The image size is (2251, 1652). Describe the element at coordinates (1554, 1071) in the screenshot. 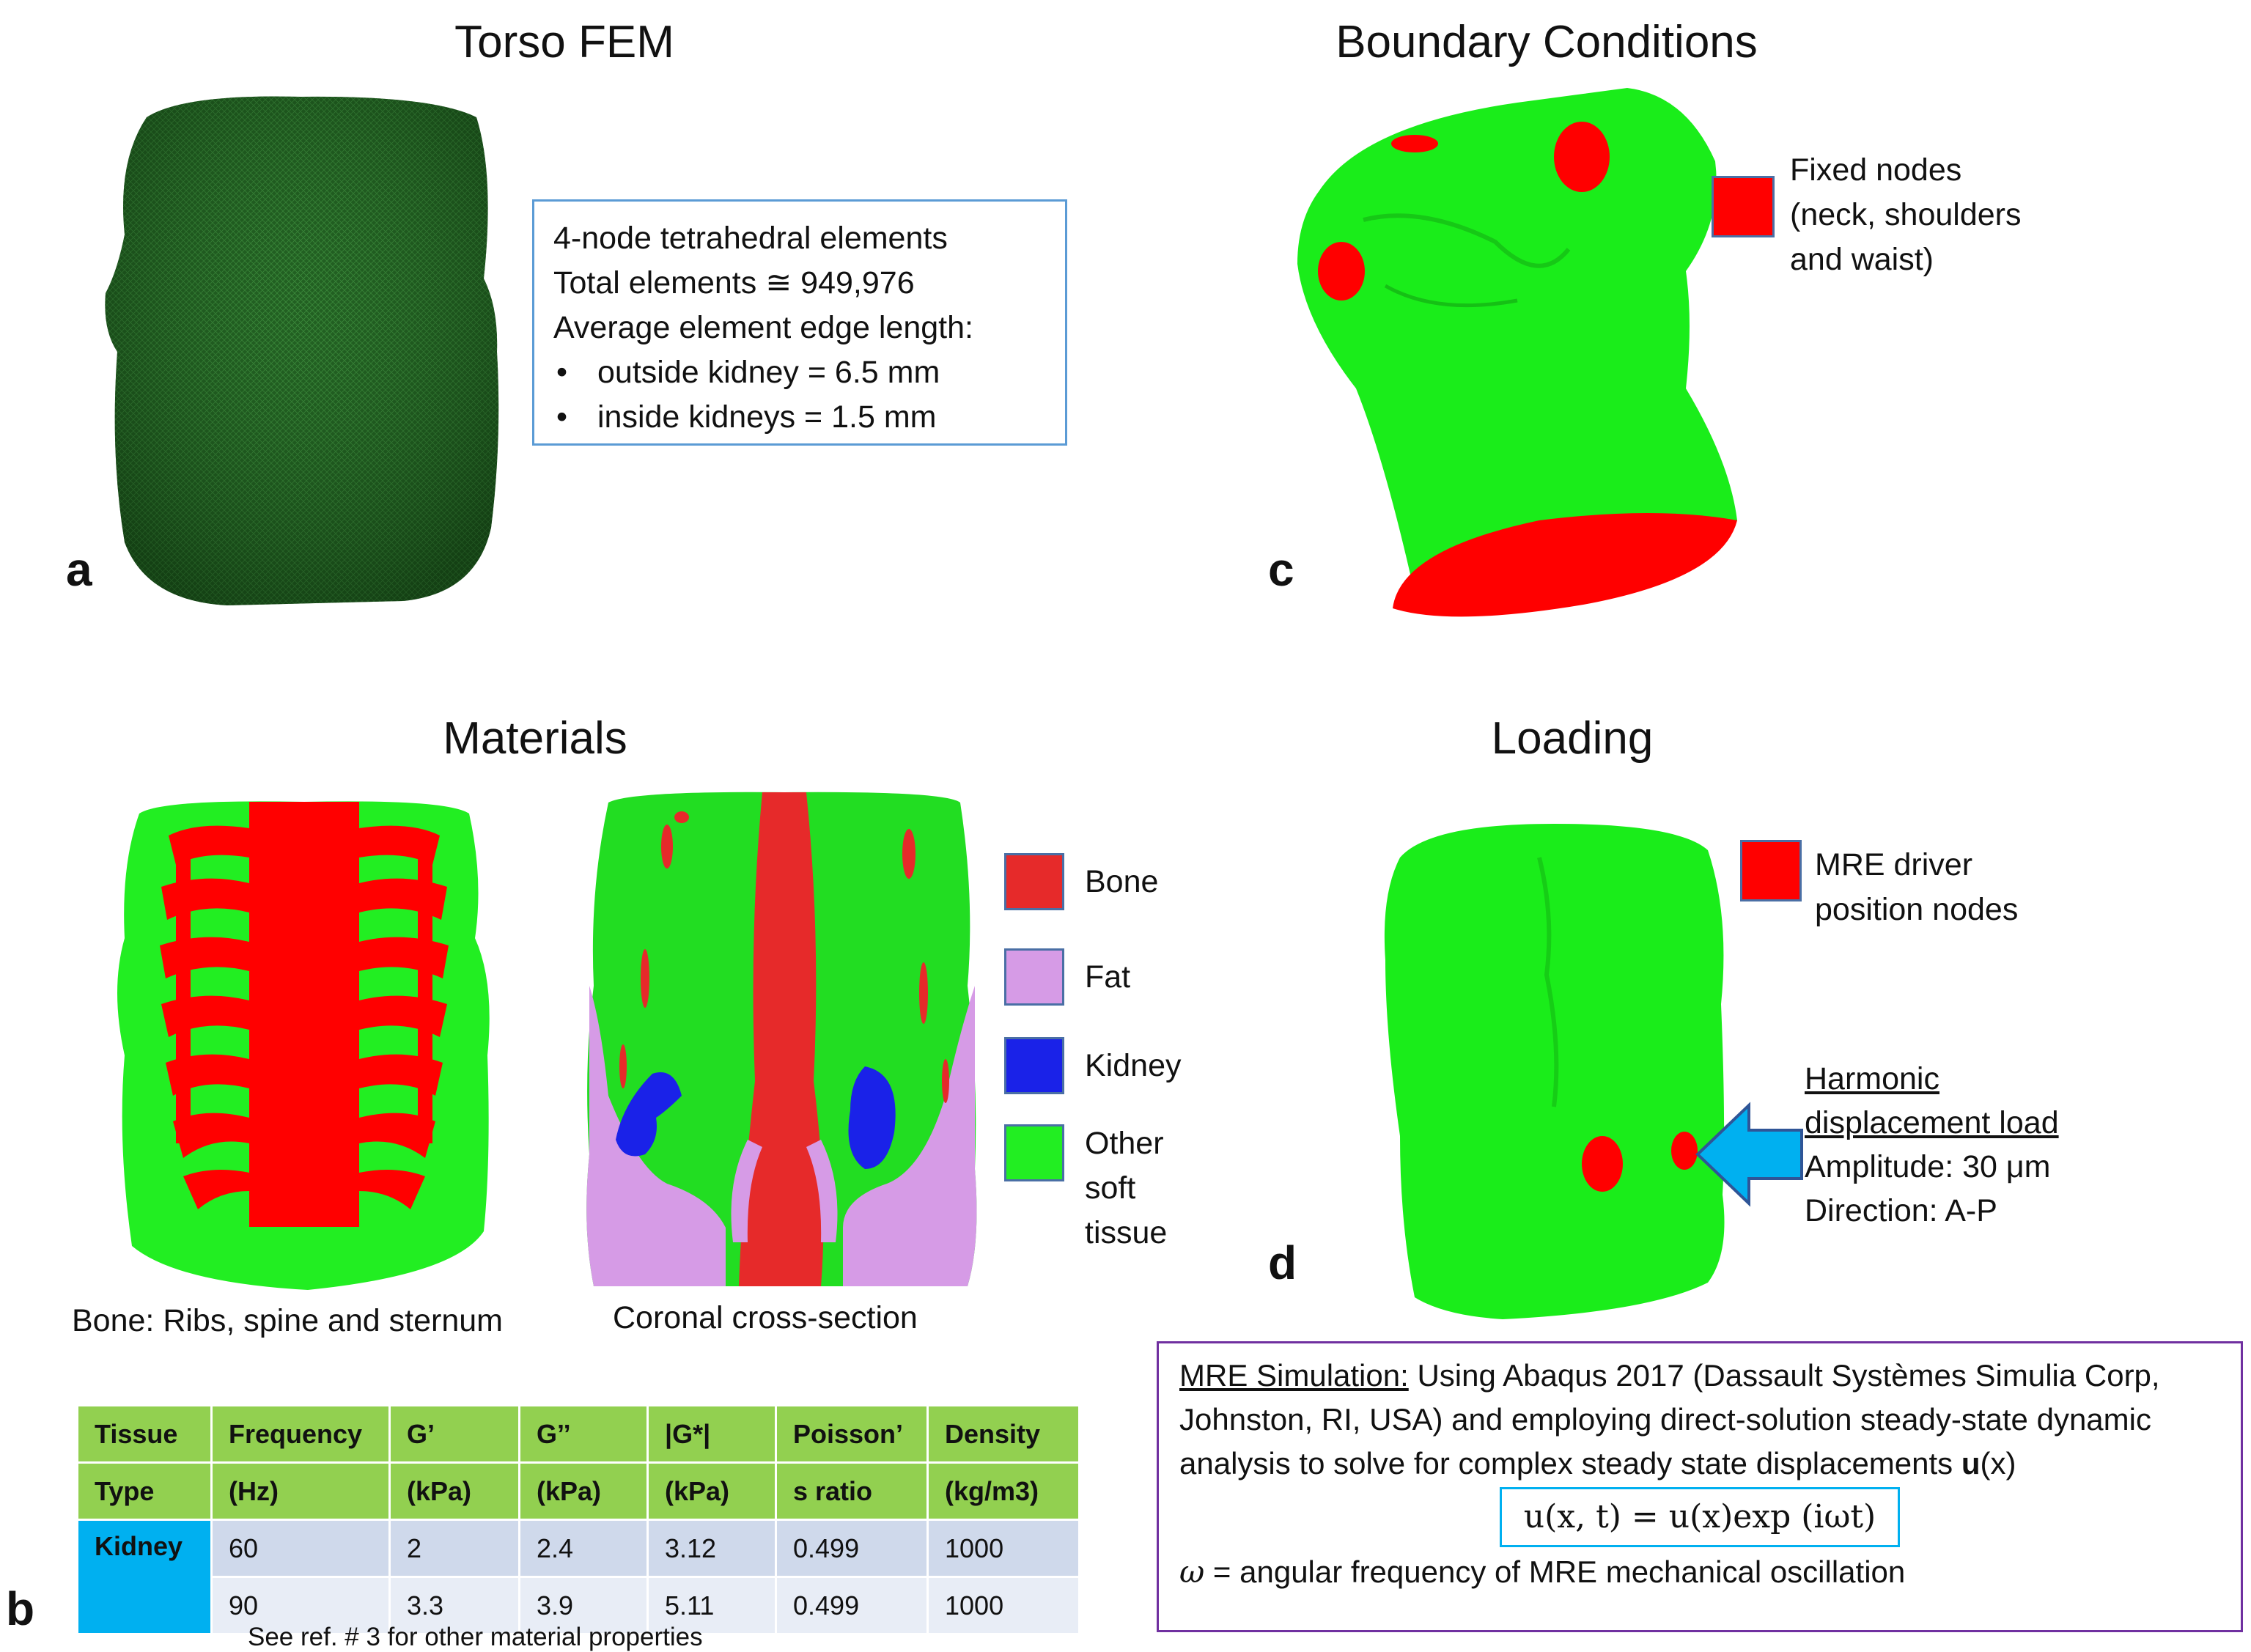

I see `loading-torso-image` at that location.